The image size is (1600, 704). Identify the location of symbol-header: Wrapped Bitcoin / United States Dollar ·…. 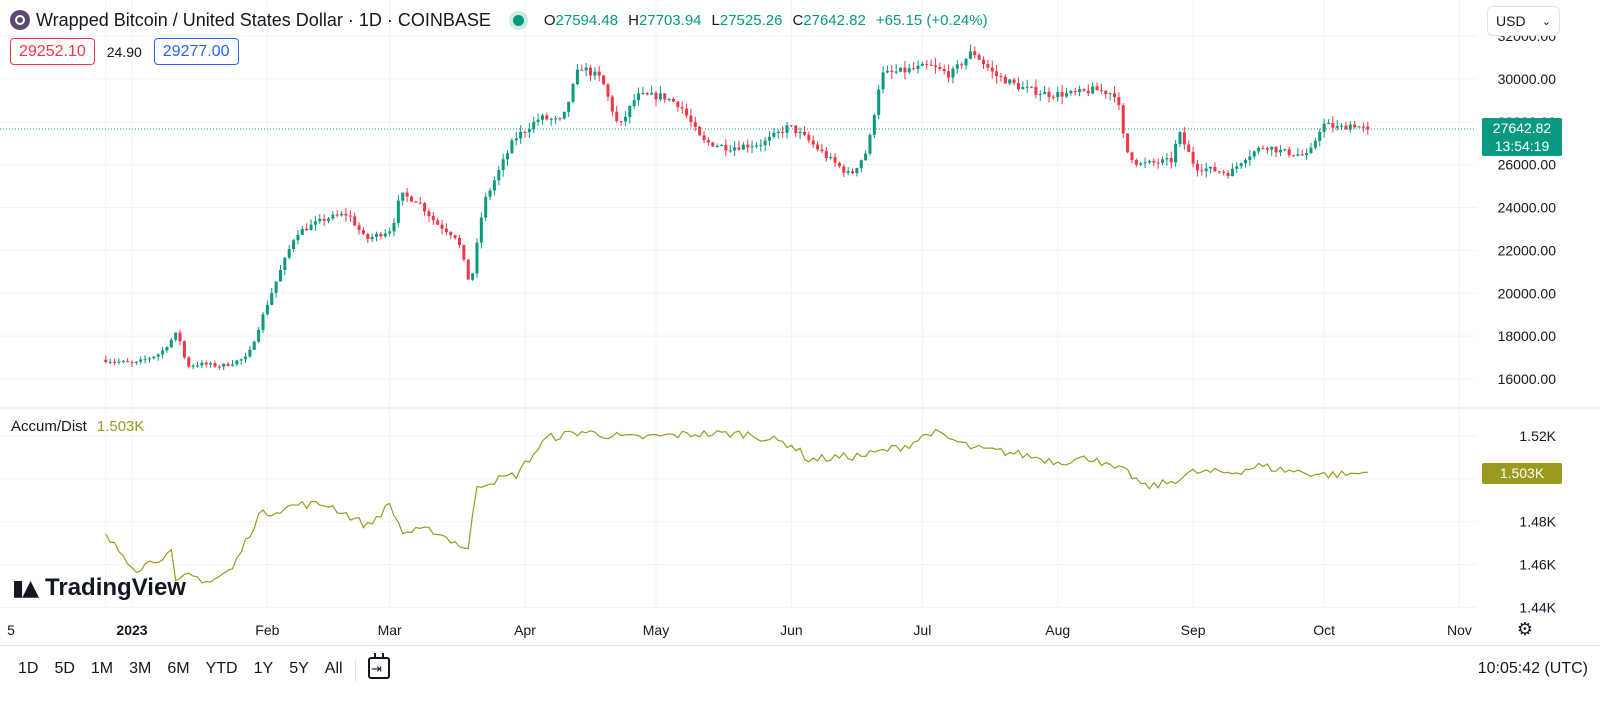
(499, 20).